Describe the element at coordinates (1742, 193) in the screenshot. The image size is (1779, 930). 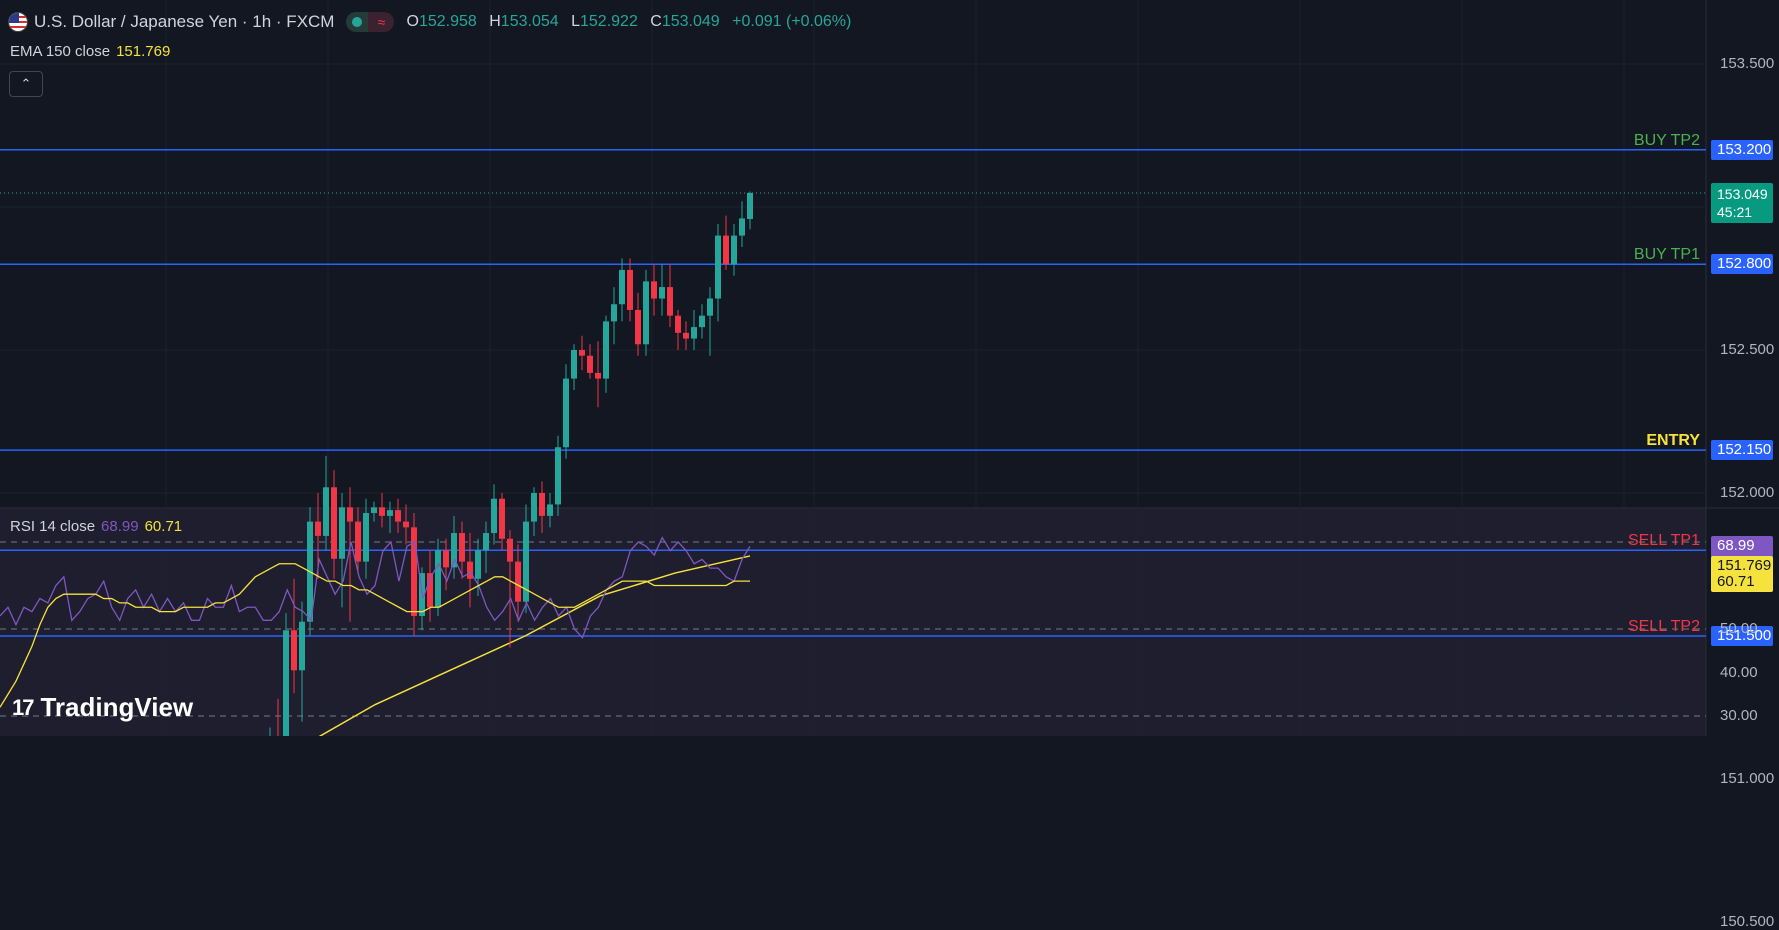
I see `current-price-value: 153.049` at that location.